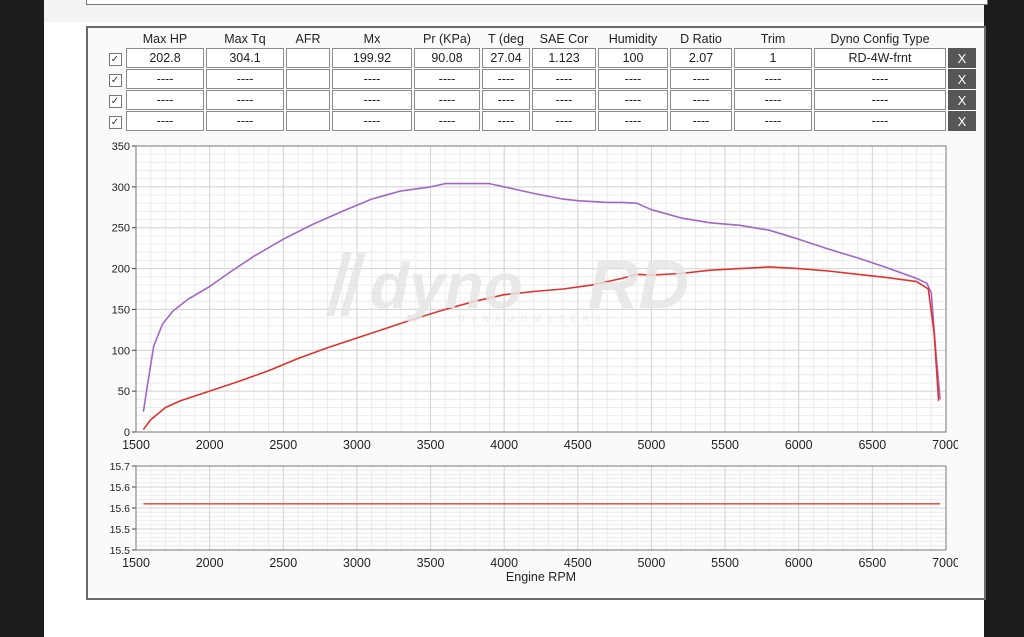 The height and width of the screenshot is (637, 1024). What do you see at coordinates (127, 433) in the screenshot?
I see `y-tick-label: 0` at bounding box center [127, 433].